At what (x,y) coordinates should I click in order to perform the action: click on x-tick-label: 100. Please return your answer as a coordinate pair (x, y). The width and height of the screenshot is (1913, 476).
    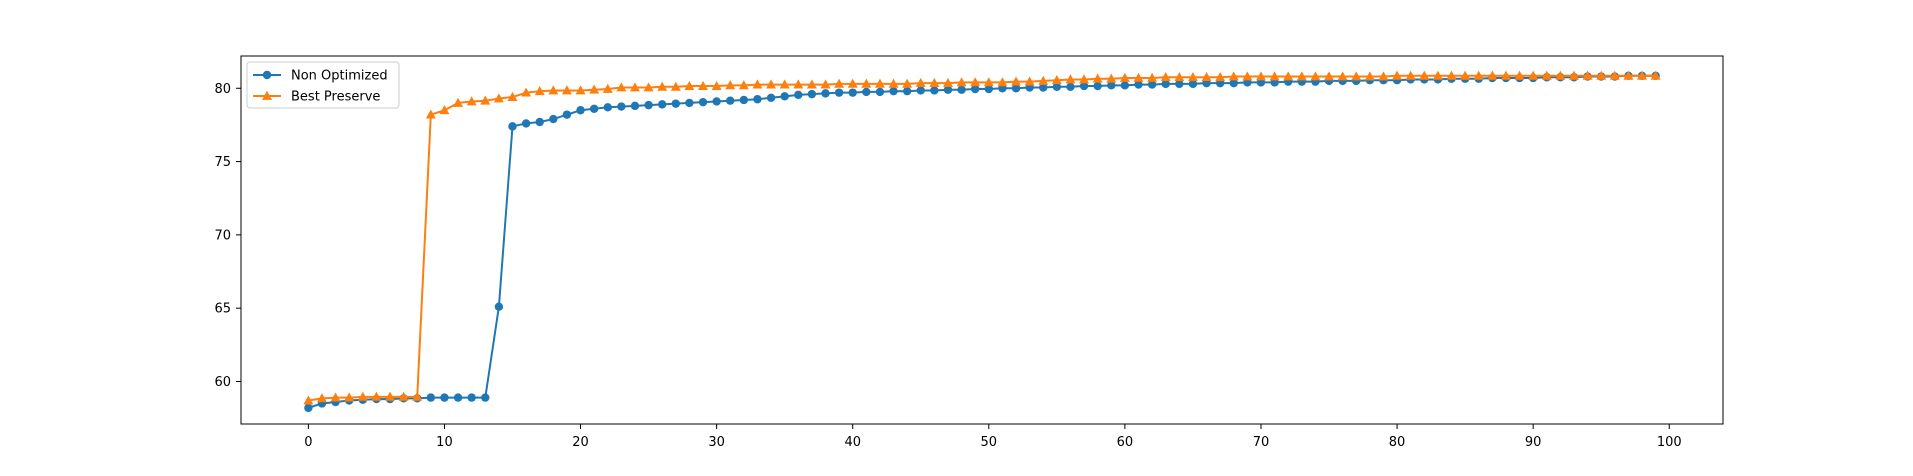
    Looking at the image, I should click on (1669, 442).